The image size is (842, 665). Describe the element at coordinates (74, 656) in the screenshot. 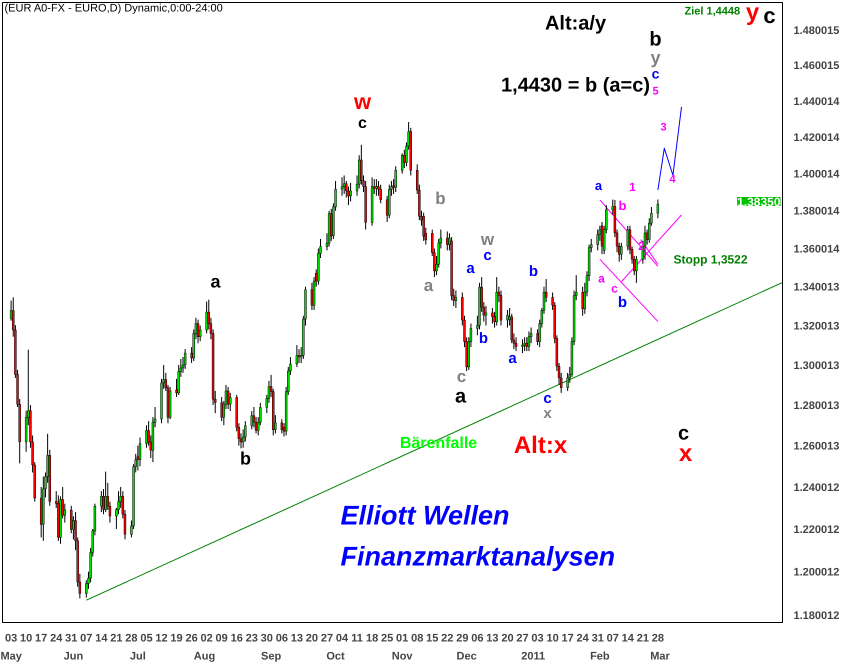

I see `x2-tick-label: Jun` at that location.